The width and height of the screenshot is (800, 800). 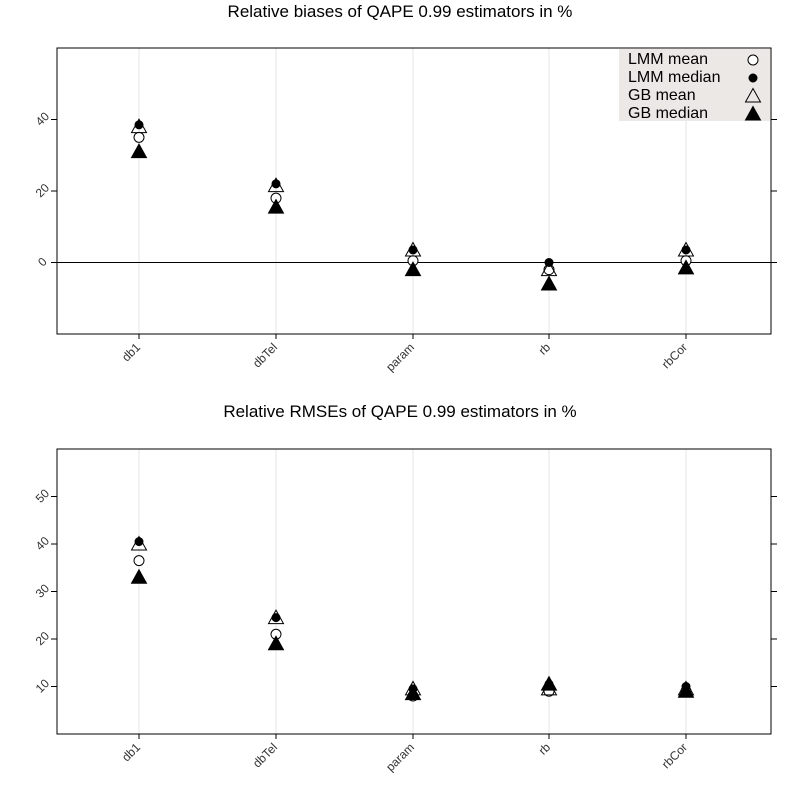 What do you see at coordinates (43, 496) in the screenshot?
I see `y-tick-label: 50` at bounding box center [43, 496].